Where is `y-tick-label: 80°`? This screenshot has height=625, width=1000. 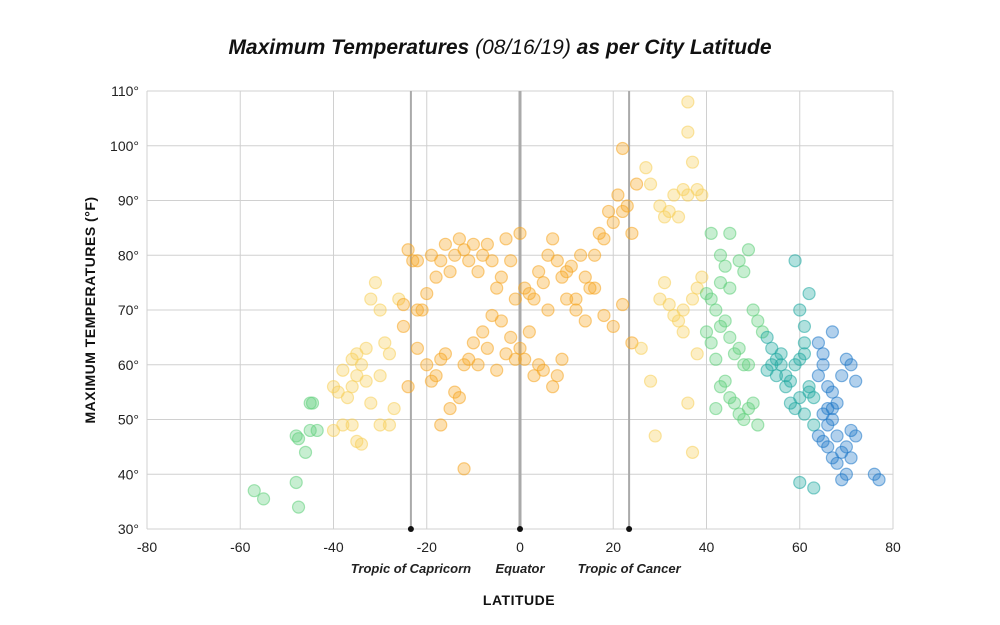 y-tick-label: 80° is located at coordinates (128, 255).